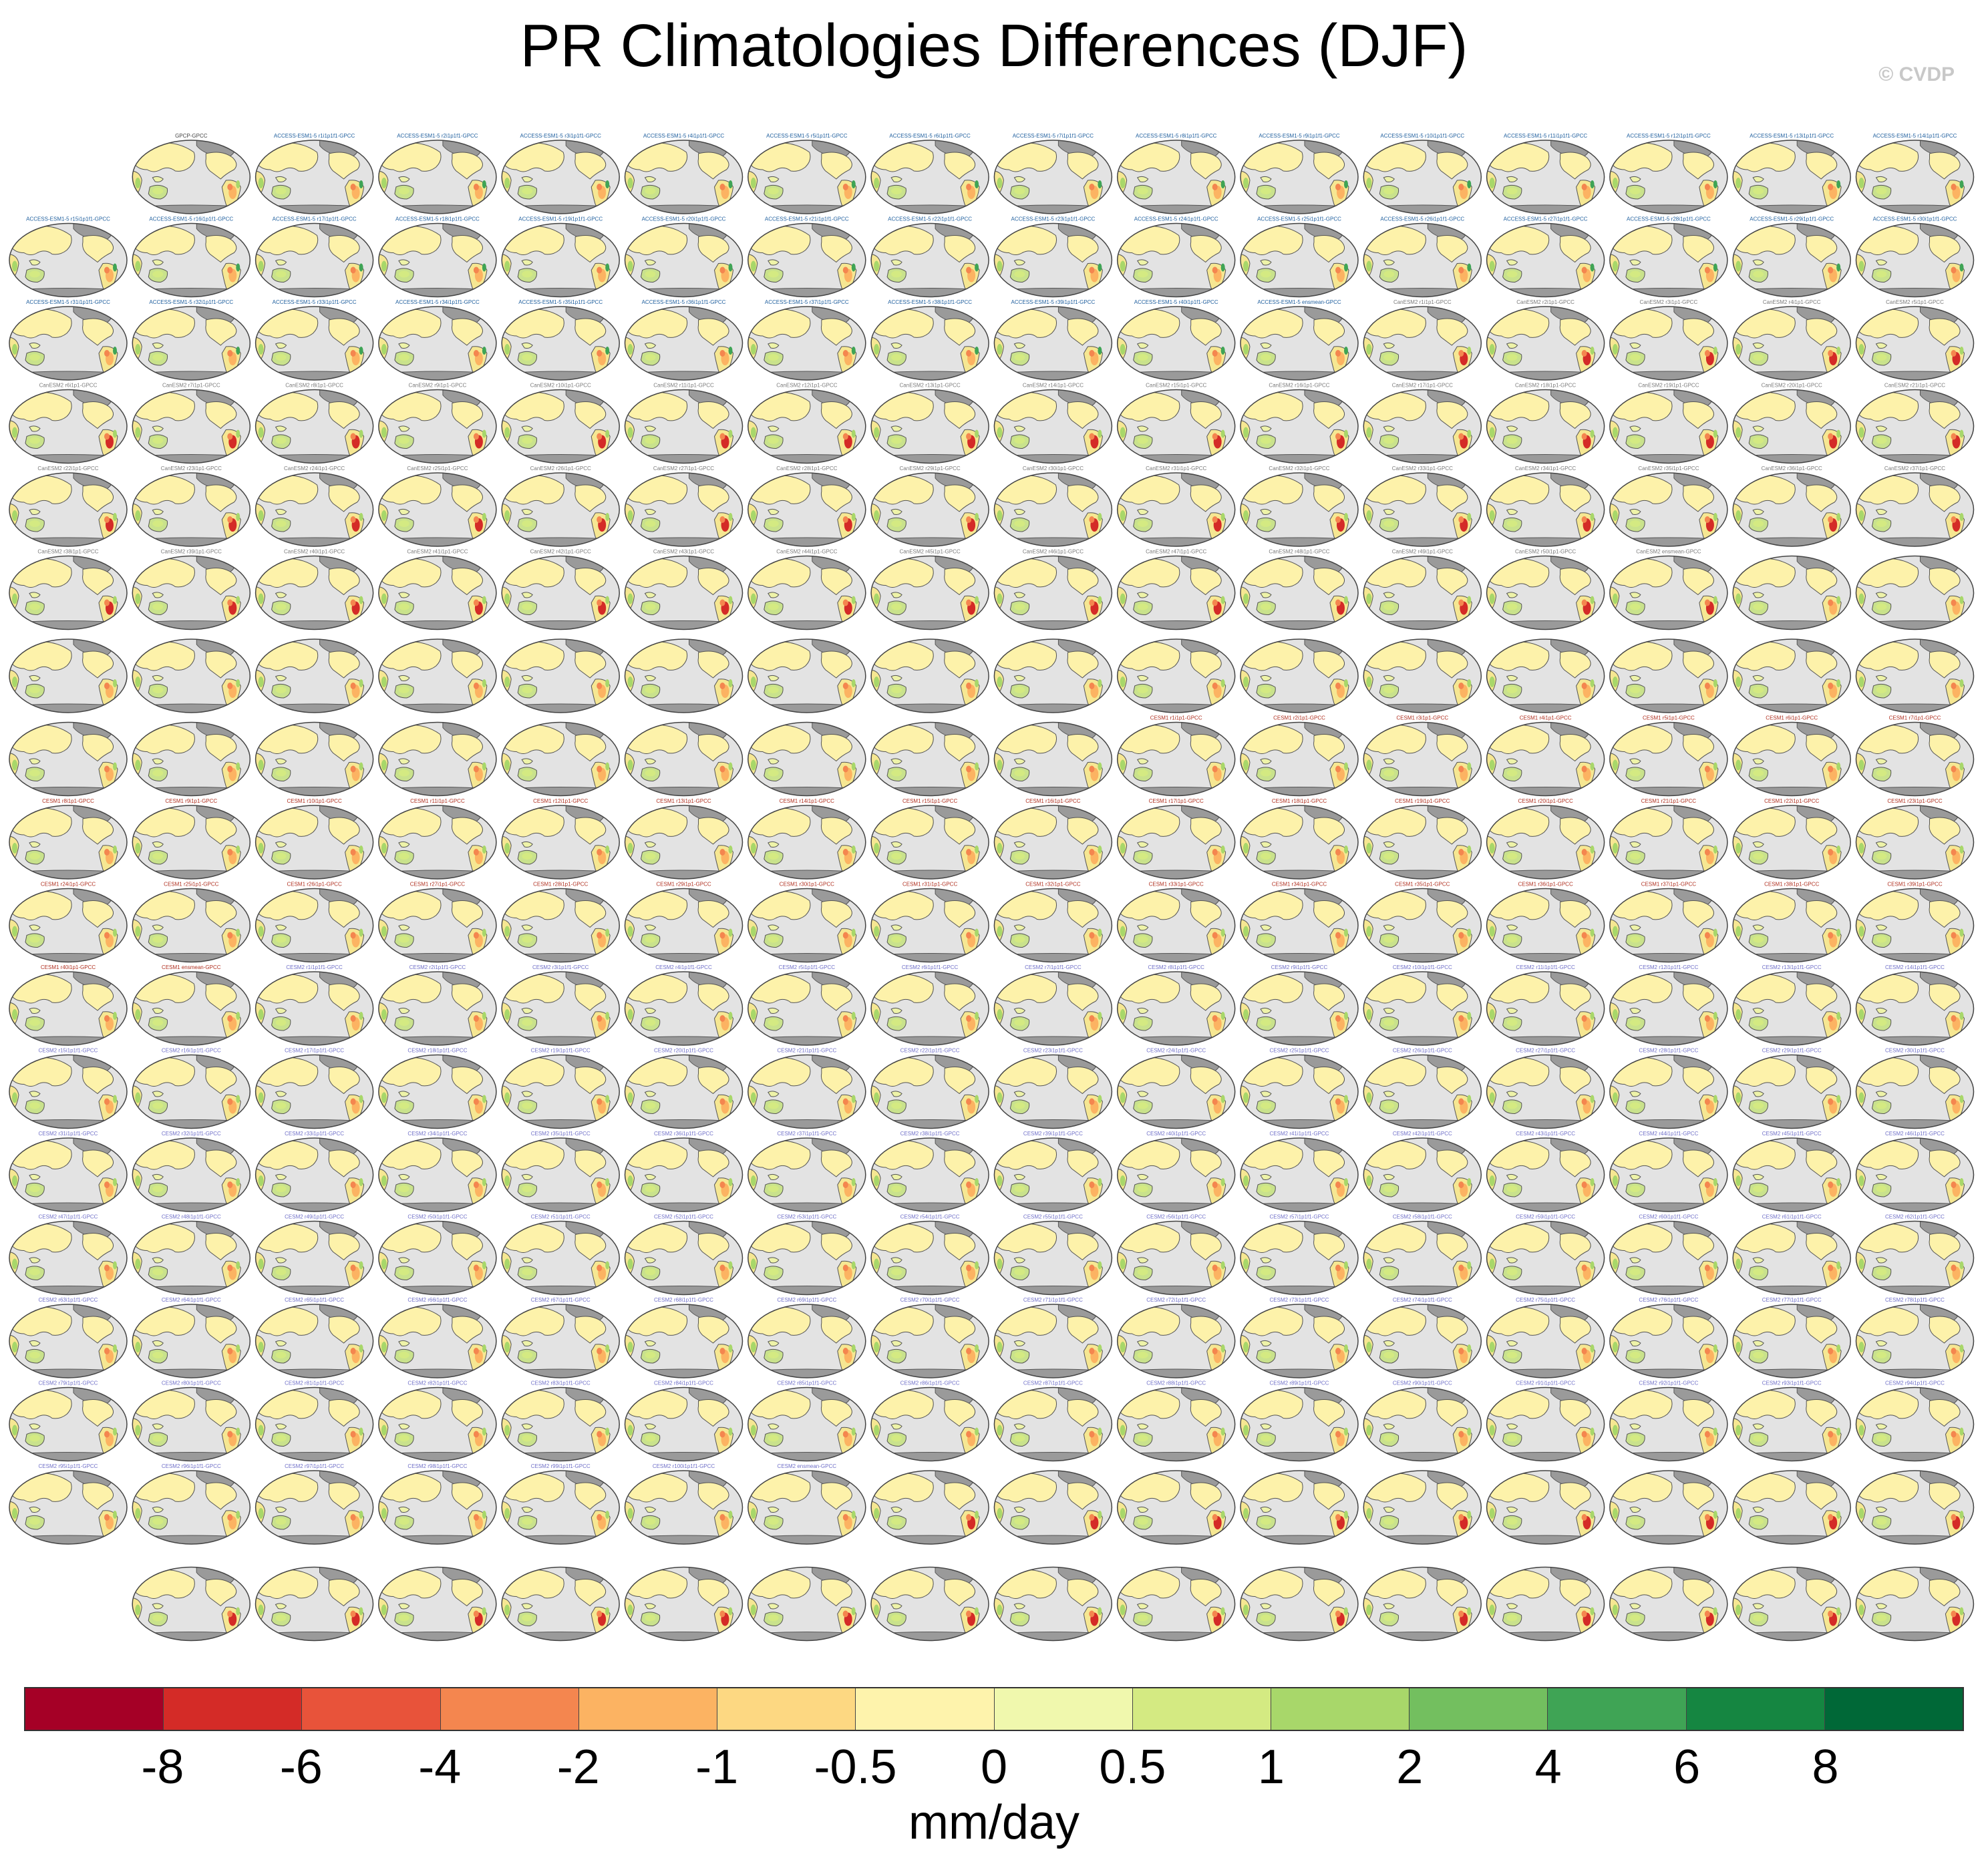 The width and height of the screenshot is (1988, 1864). Describe the element at coordinates (929, 801) in the screenshot. I see `panel-label: CESM1 r15i1p1-GPCC` at that location.